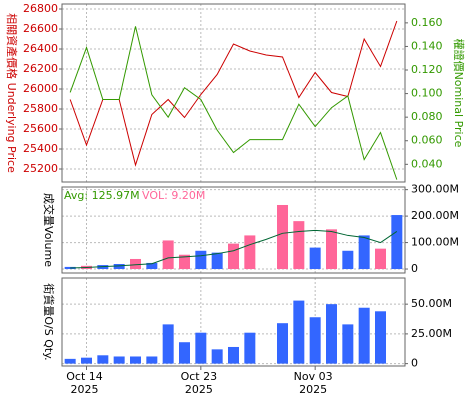  What do you see at coordinates (12, 93) in the screenshot?
I see `y-axis-label: 相關資產價格 Underlying Price` at bounding box center [12, 93].